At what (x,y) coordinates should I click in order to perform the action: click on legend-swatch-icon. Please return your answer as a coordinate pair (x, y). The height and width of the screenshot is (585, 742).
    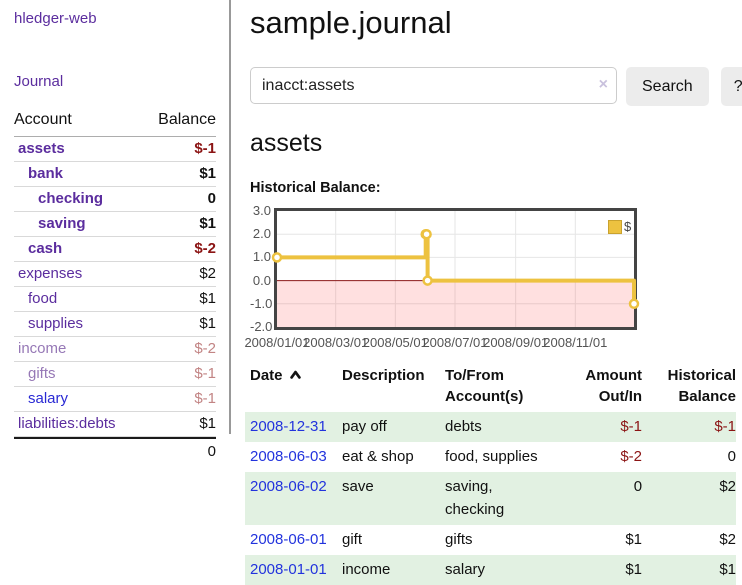
    Looking at the image, I should click on (615, 226).